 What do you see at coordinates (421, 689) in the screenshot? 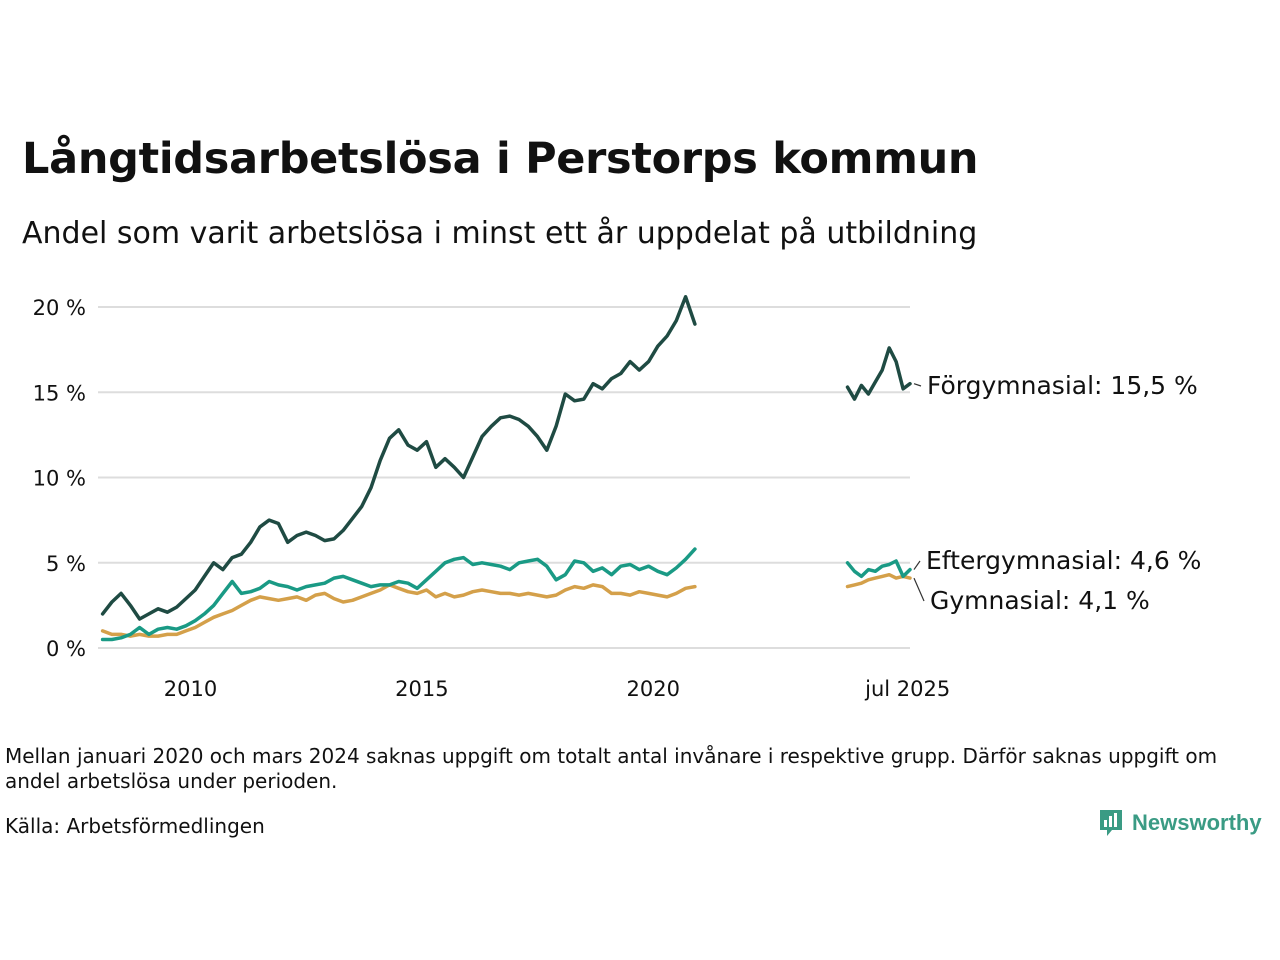
I see `x-tick-label: 2015` at bounding box center [421, 689].